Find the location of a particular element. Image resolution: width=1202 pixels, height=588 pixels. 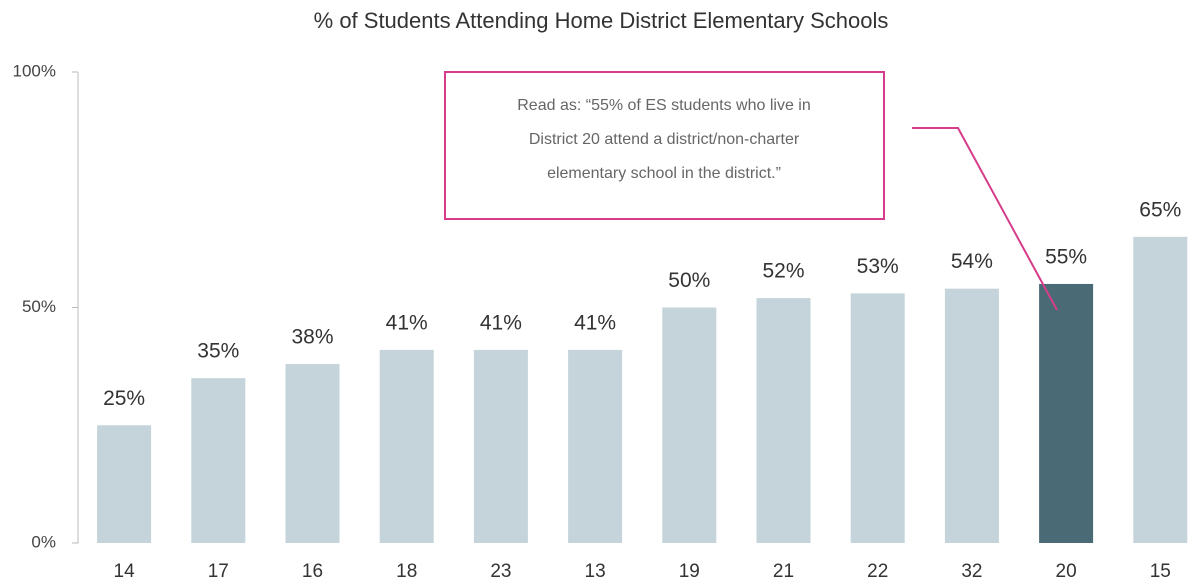

data-label: 35% is located at coordinates (218, 351).